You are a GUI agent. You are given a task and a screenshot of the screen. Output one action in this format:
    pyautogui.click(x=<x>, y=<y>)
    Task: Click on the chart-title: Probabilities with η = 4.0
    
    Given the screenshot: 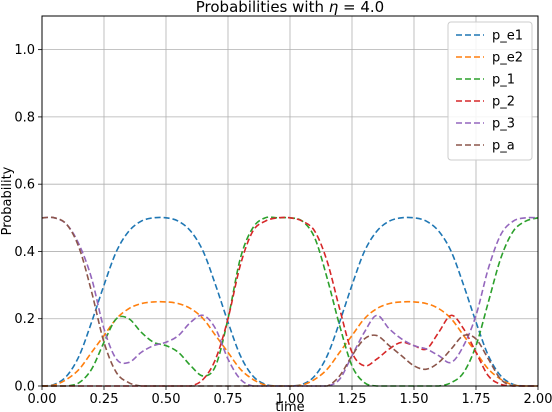 What is the action you would take?
    pyautogui.click(x=290, y=8)
    